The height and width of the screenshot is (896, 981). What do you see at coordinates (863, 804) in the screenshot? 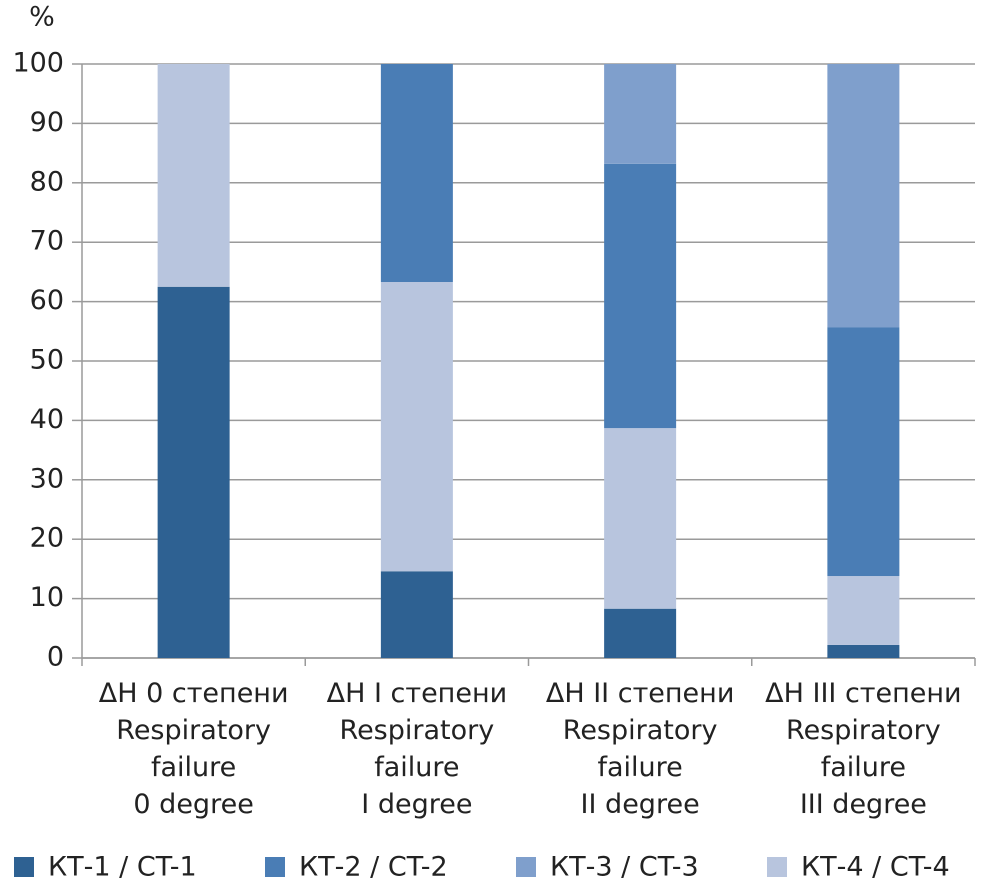
I see `x-tick-label-line: III degree` at bounding box center [863, 804].